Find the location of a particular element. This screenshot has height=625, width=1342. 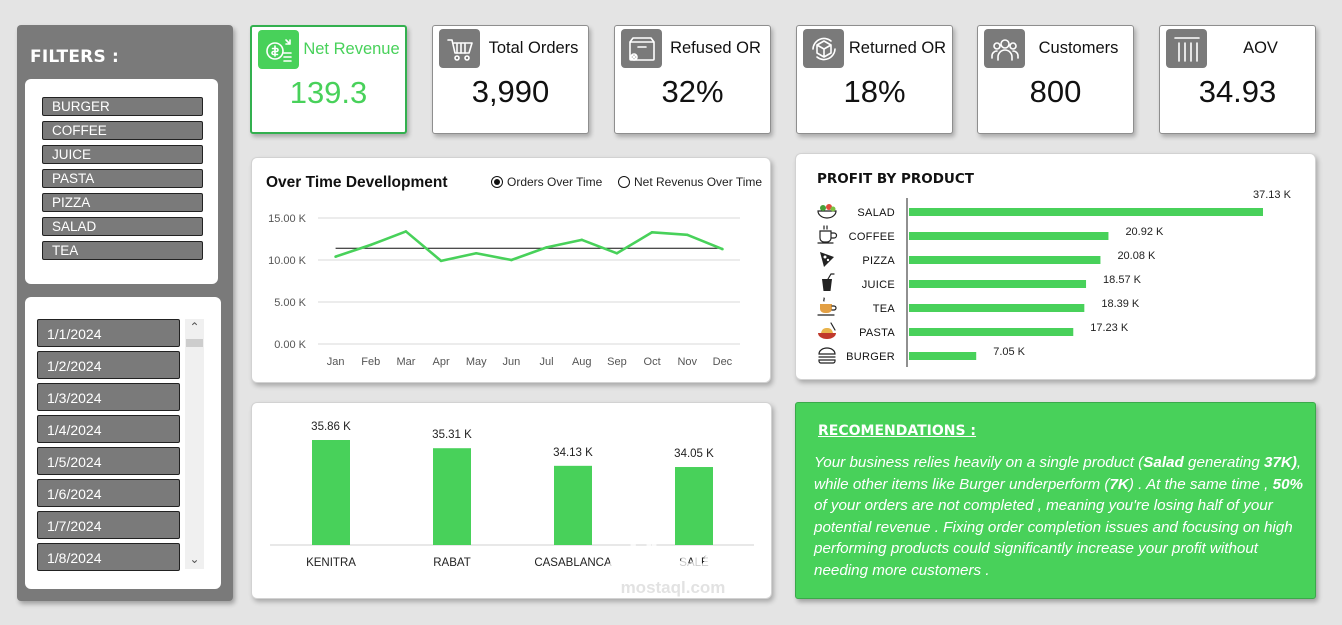

product-filter-tea: TEA is located at coordinates (122, 250).